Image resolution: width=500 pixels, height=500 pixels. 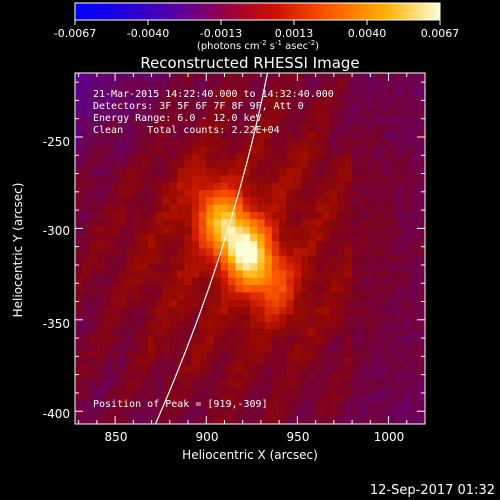 I want to click on colorbar-ticks, so click(x=257, y=22).